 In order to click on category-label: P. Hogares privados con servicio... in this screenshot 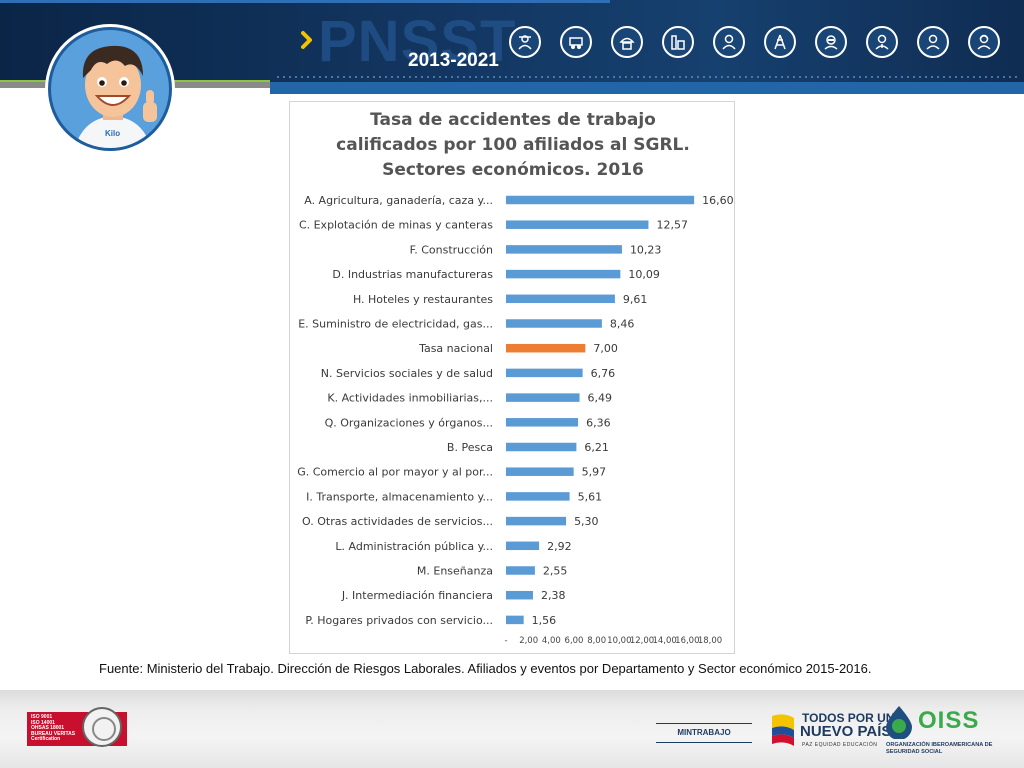, I will do `click(399, 620)`.